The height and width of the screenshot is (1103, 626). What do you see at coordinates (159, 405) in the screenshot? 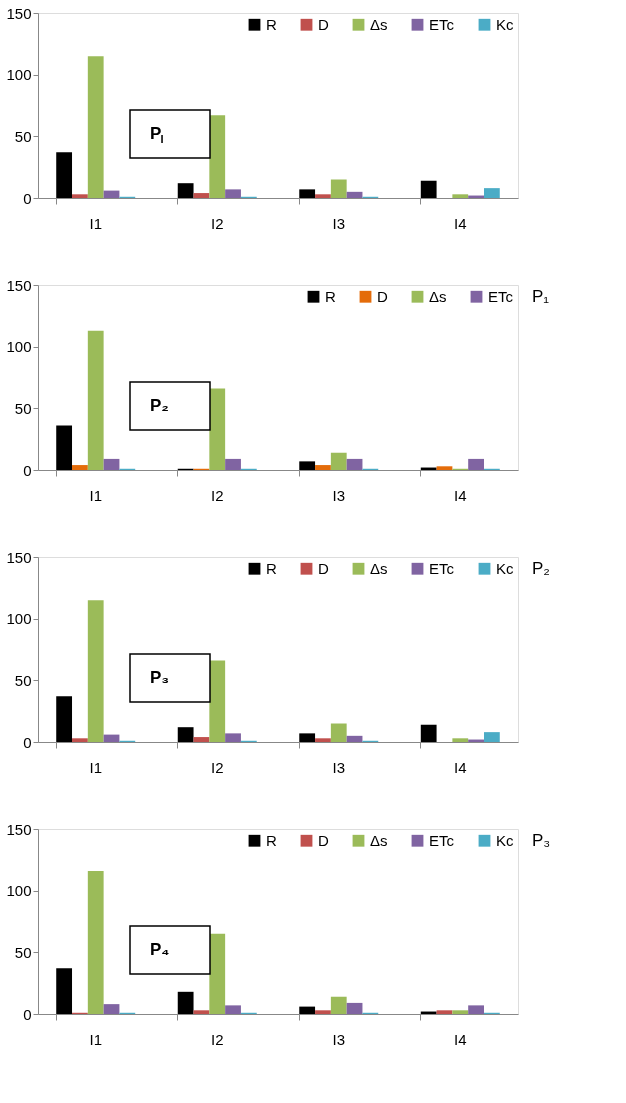
I see `annotation: P₂` at bounding box center [159, 405].